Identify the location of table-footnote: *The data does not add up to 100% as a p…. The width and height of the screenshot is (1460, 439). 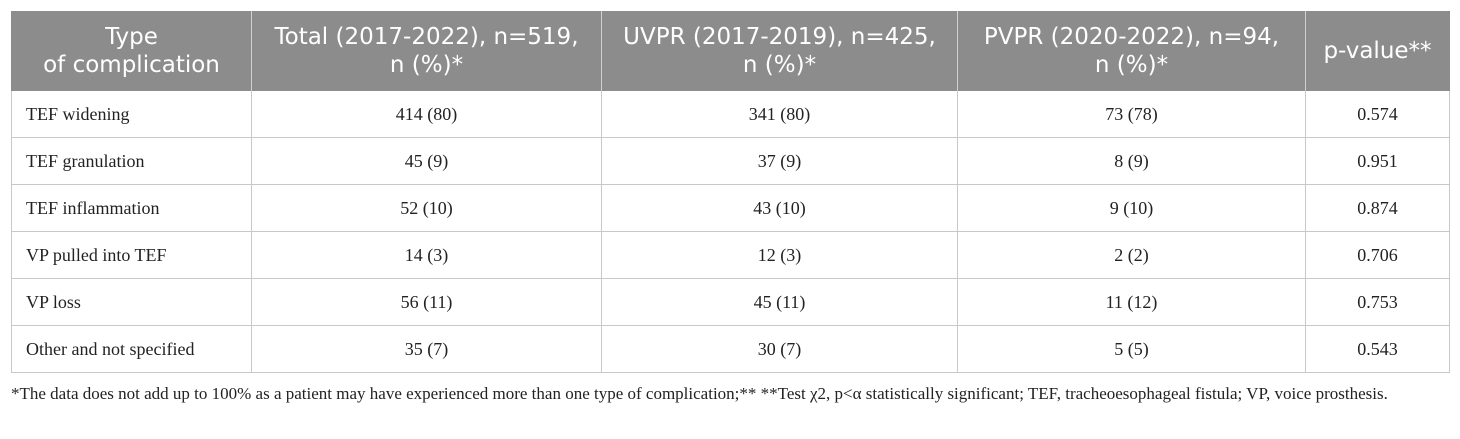
(699, 393).